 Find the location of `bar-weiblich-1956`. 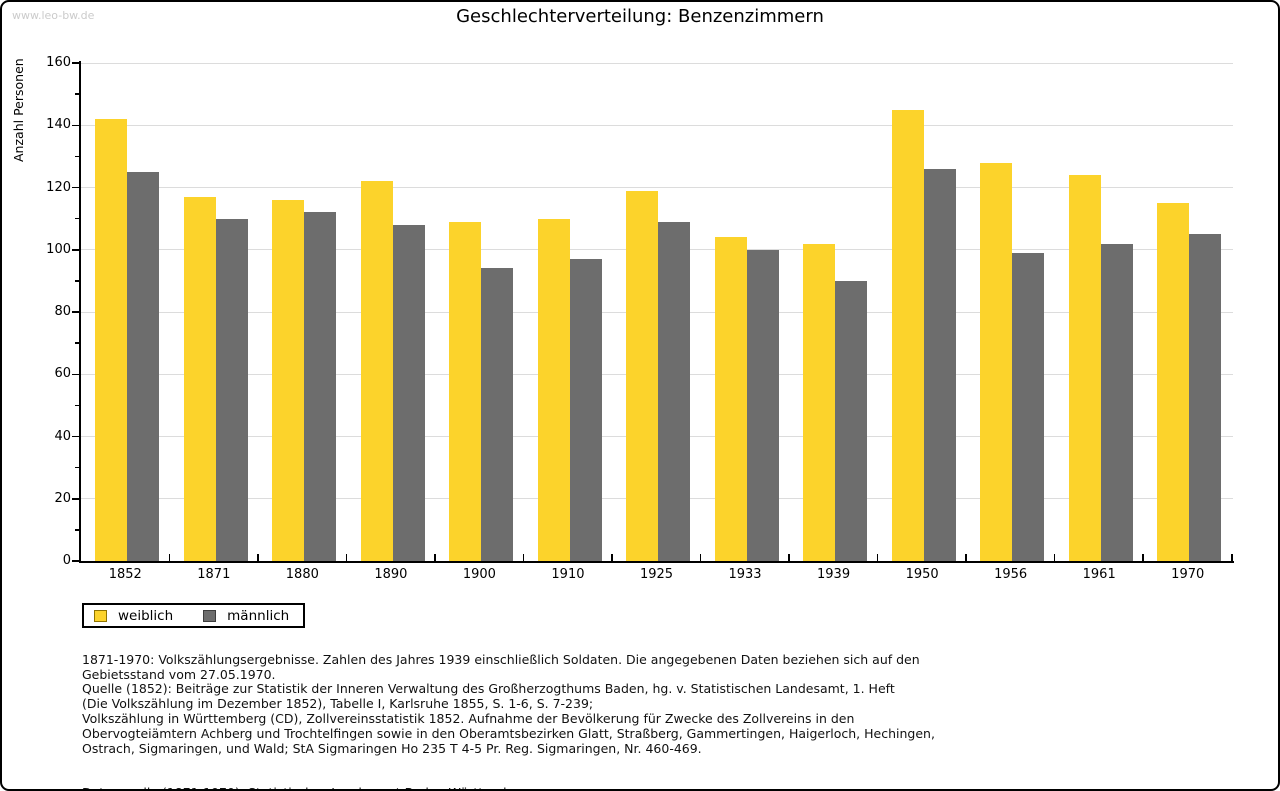

bar-weiblich-1956 is located at coordinates (996, 361).